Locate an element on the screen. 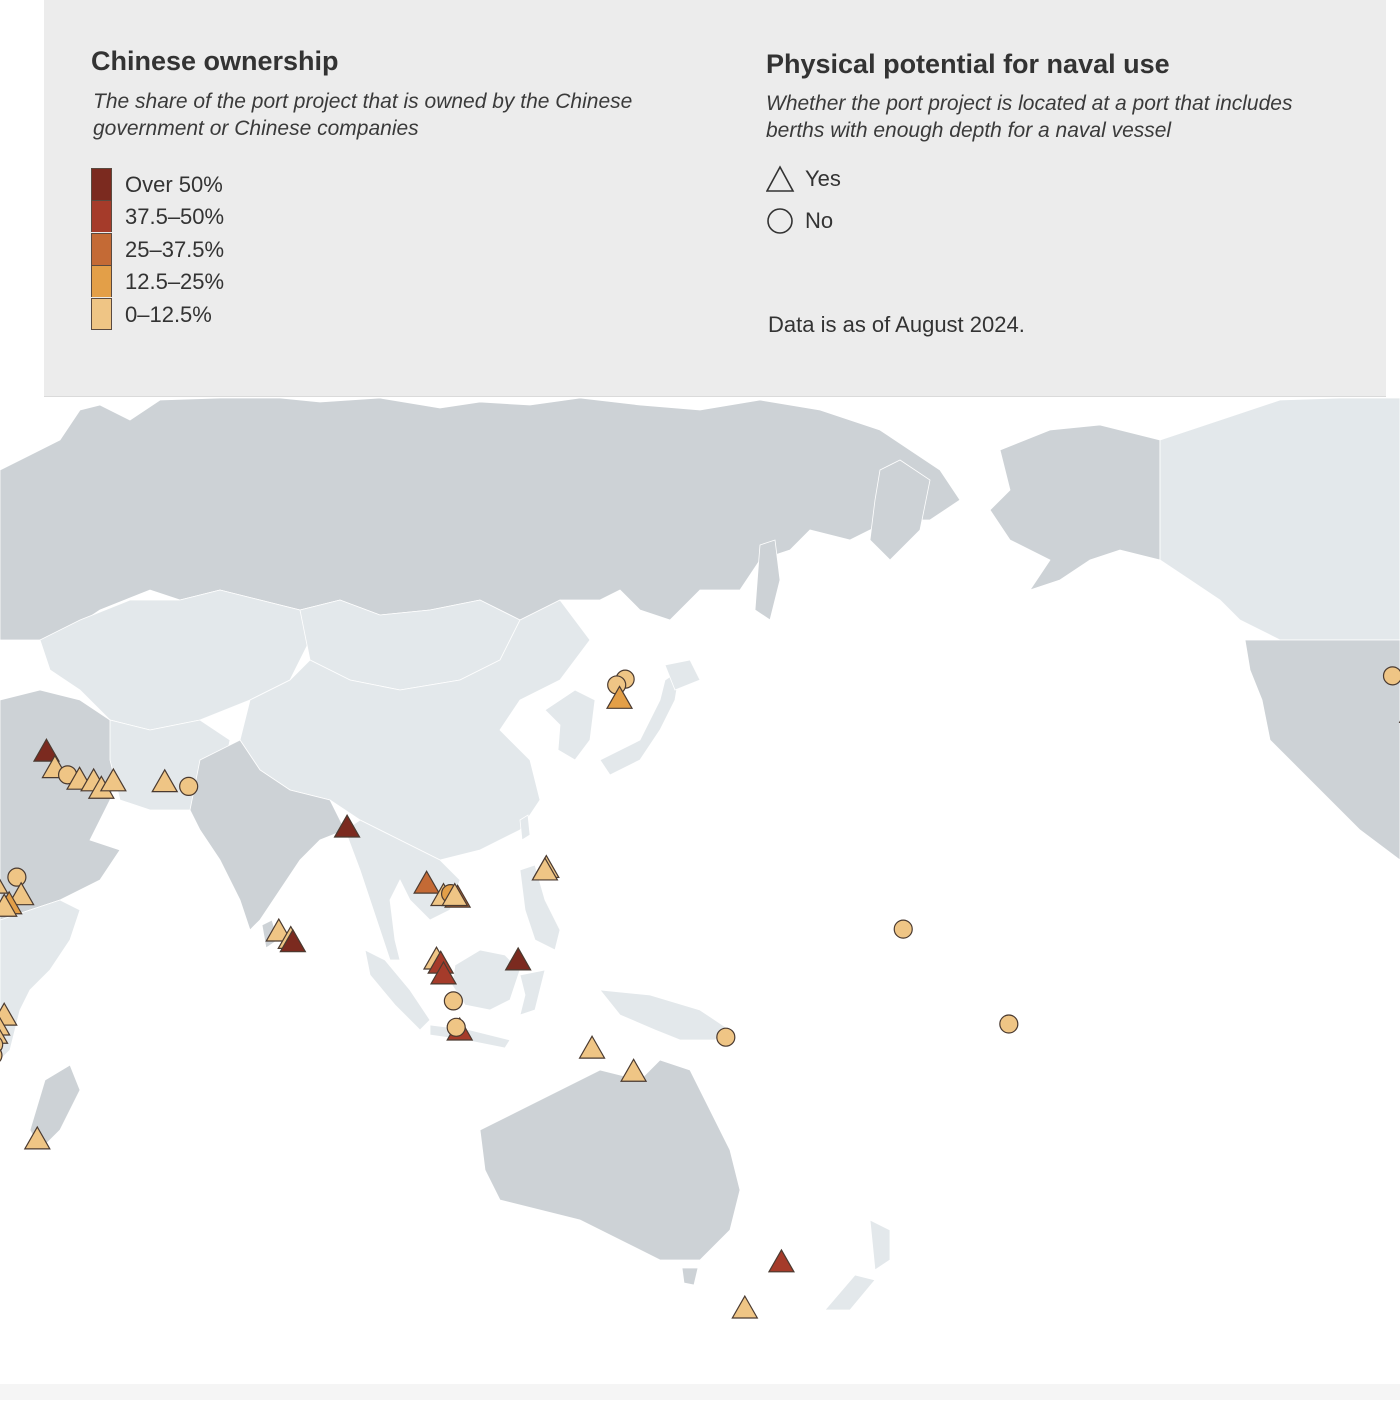  taiwan-land is located at coordinates (525, 827).